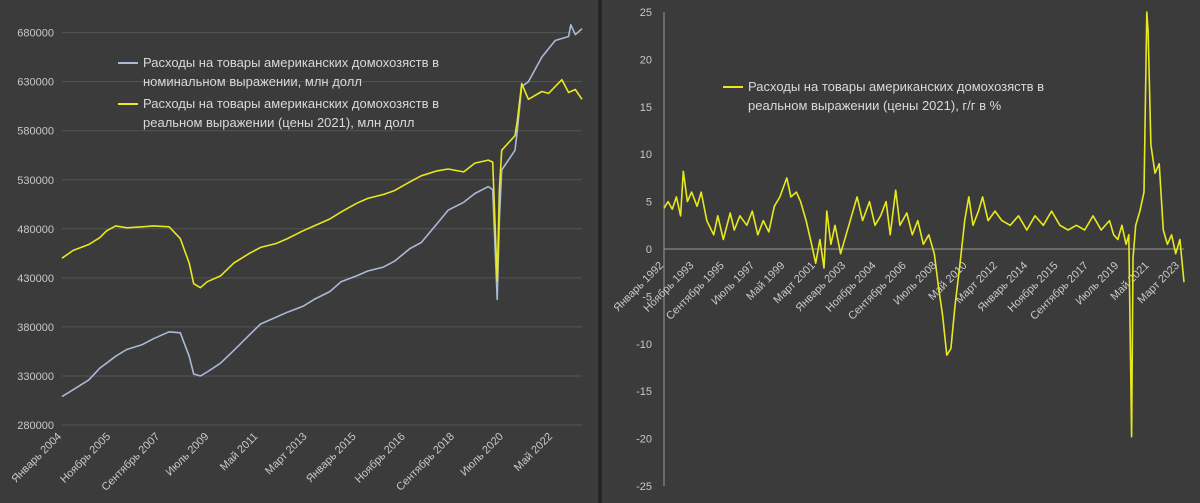 Image resolution: width=1200 pixels, height=503 pixels. Describe the element at coordinates (35, 279) in the screenshot. I see `y-tick-label: 430000` at that location.